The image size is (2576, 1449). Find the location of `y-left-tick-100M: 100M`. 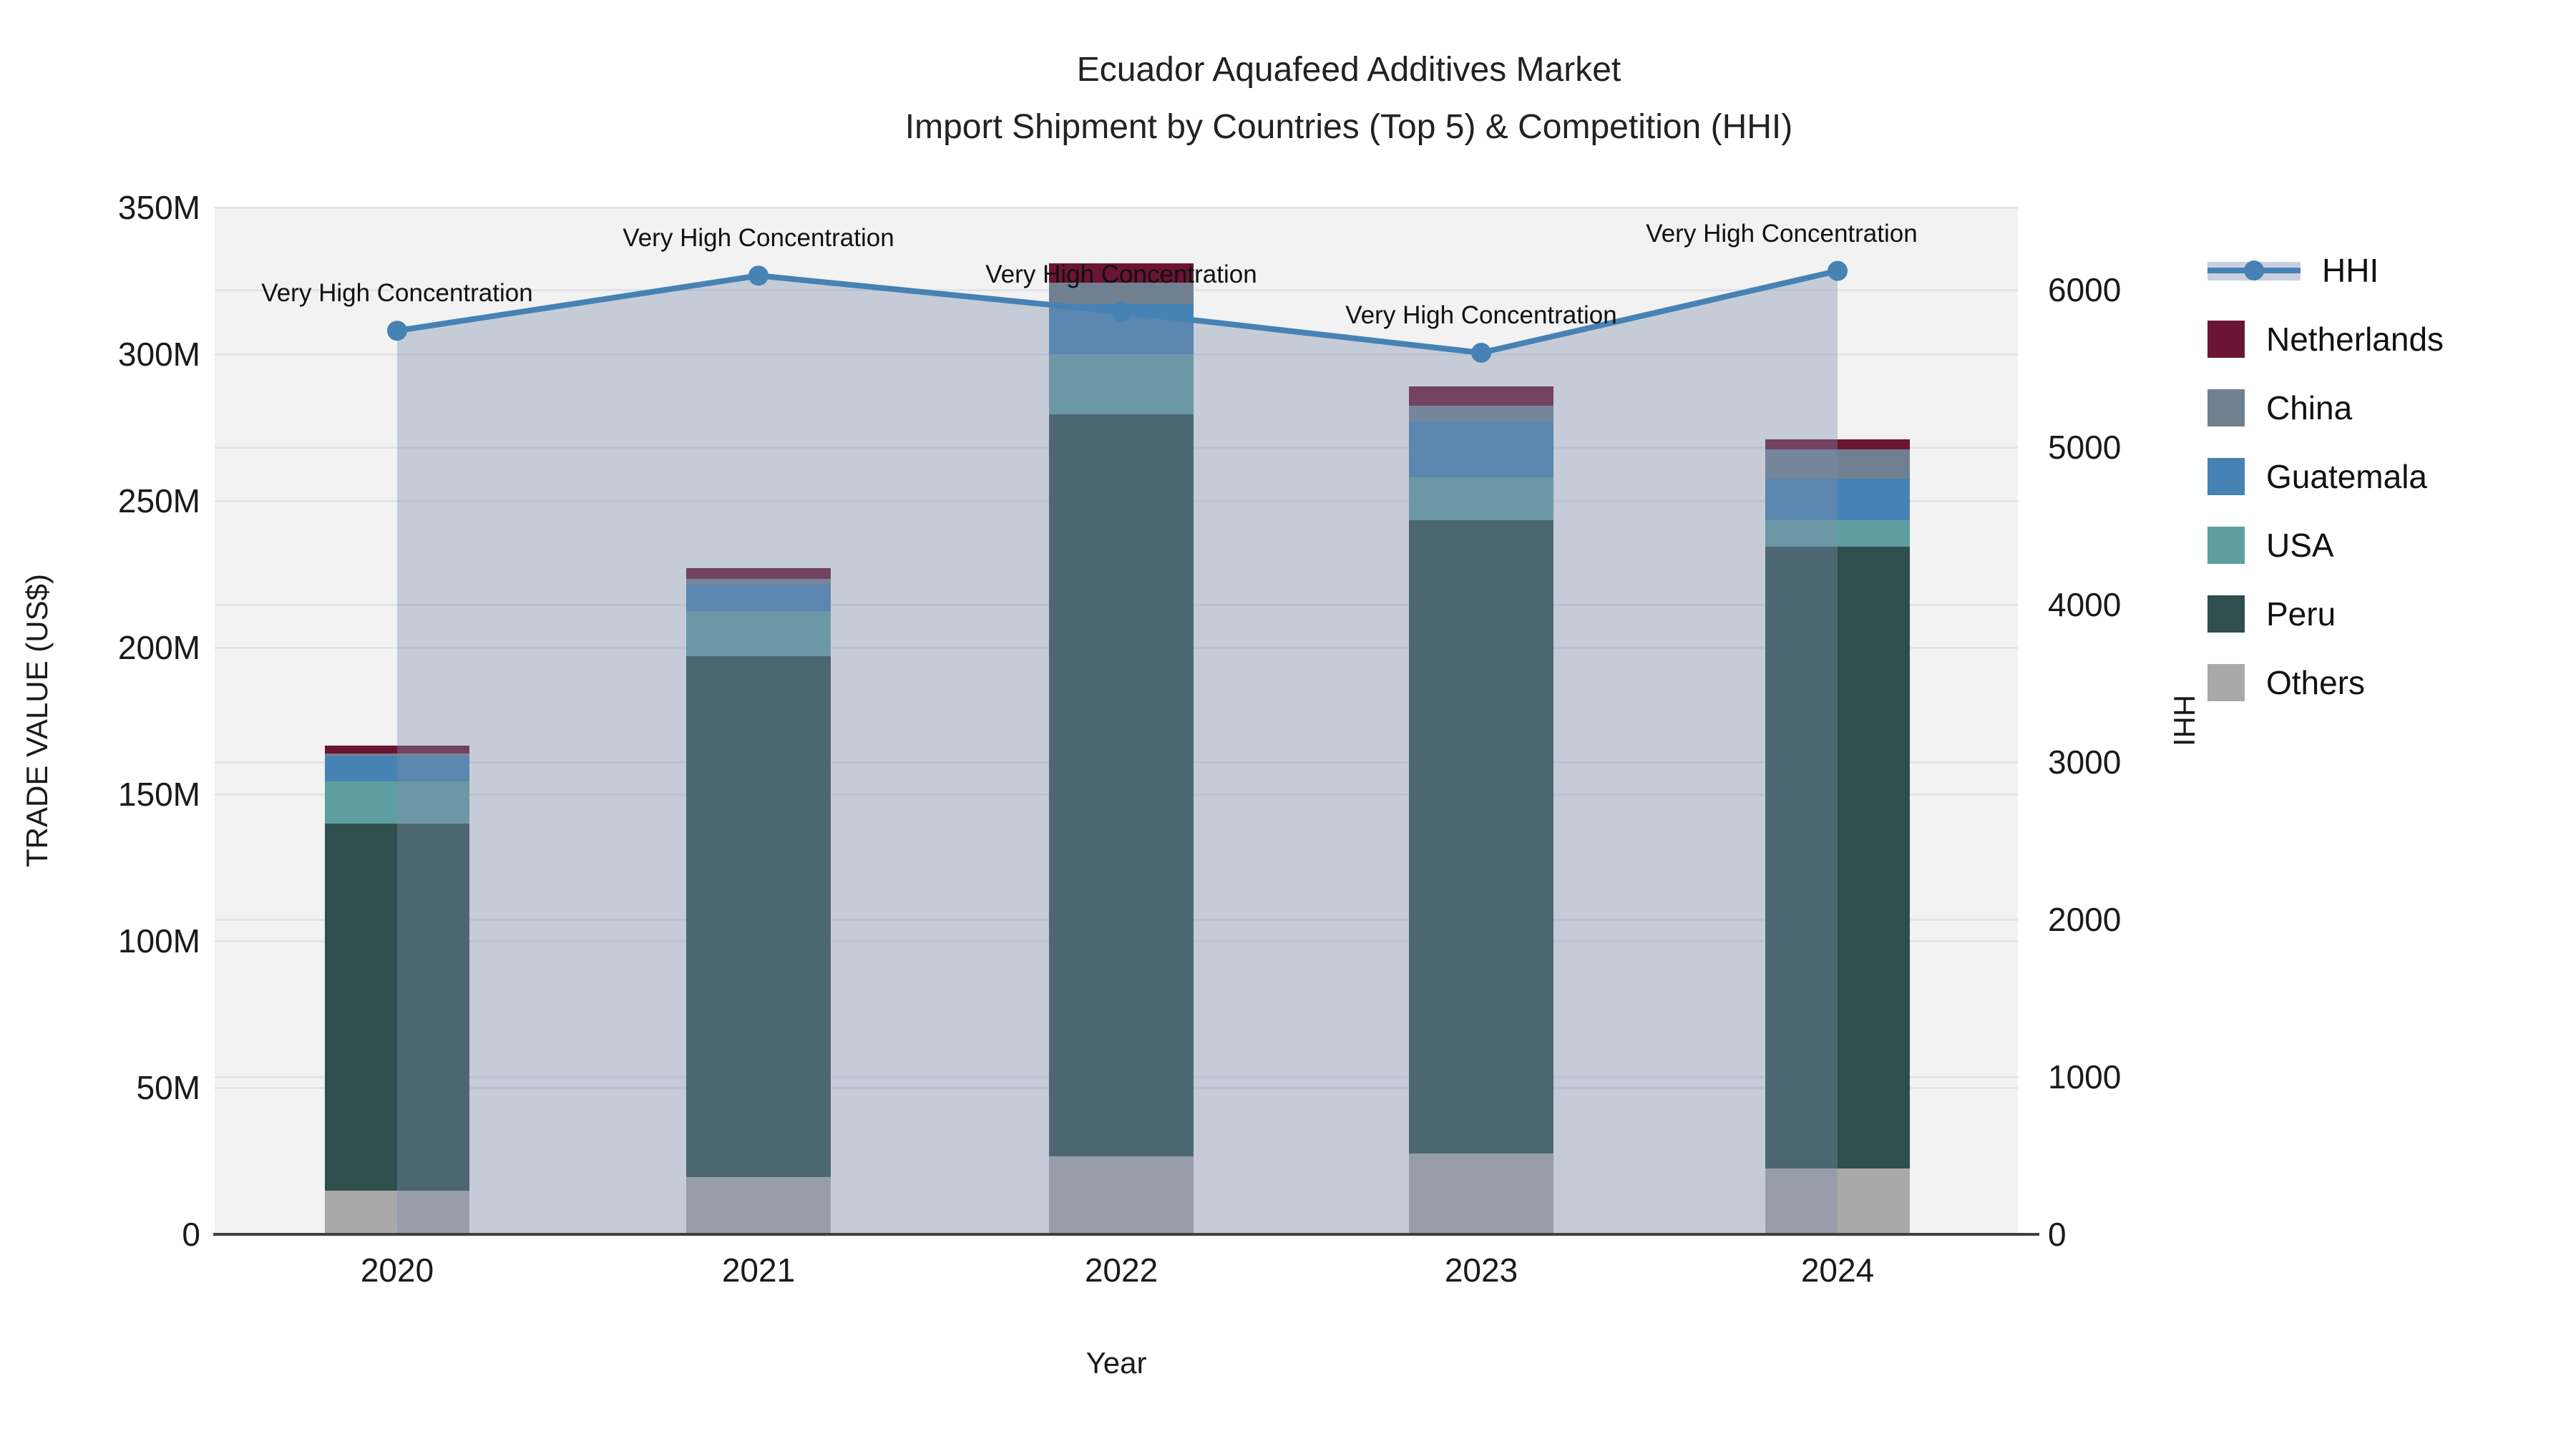

y-left-tick-100M: 100M is located at coordinates (158, 941).